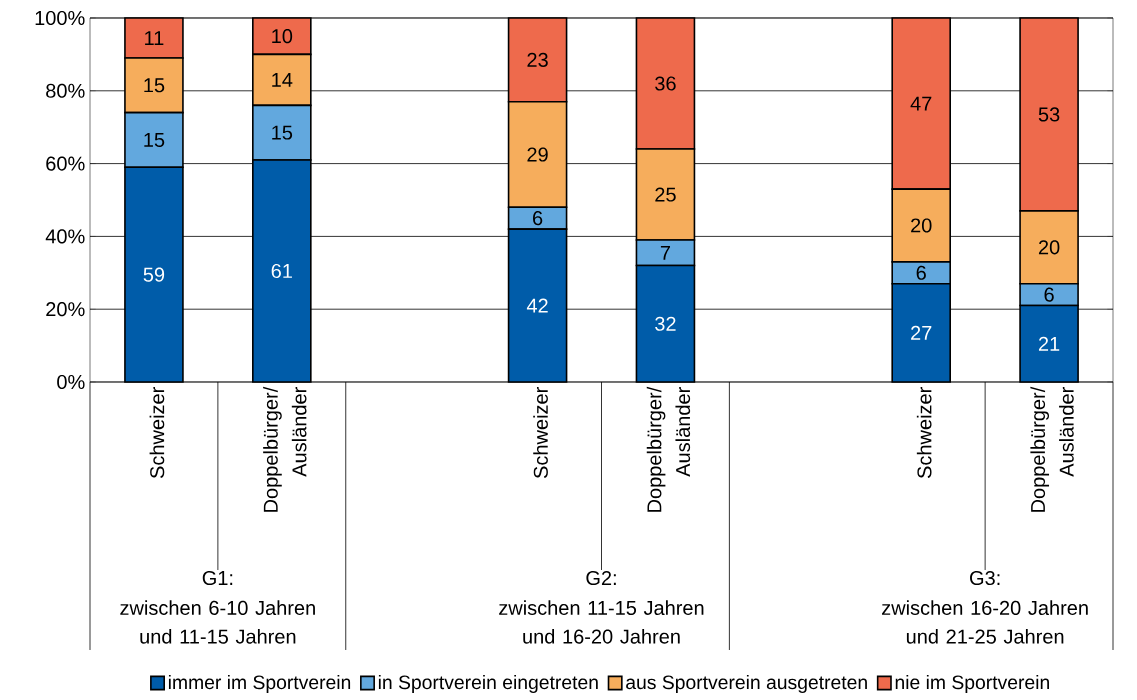 This screenshot has width=1137, height=700. Describe the element at coordinates (921, 103) in the screenshot. I see `data-label: 47` at that location.